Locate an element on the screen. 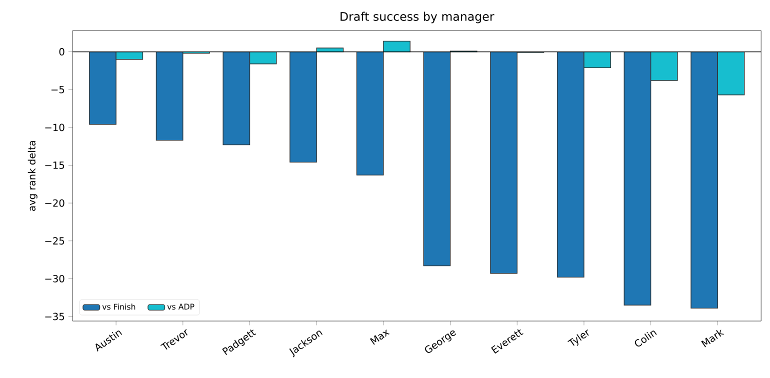 The image size is (770, 378). y-tick-label: −35 is located at coordinates (54, 316).